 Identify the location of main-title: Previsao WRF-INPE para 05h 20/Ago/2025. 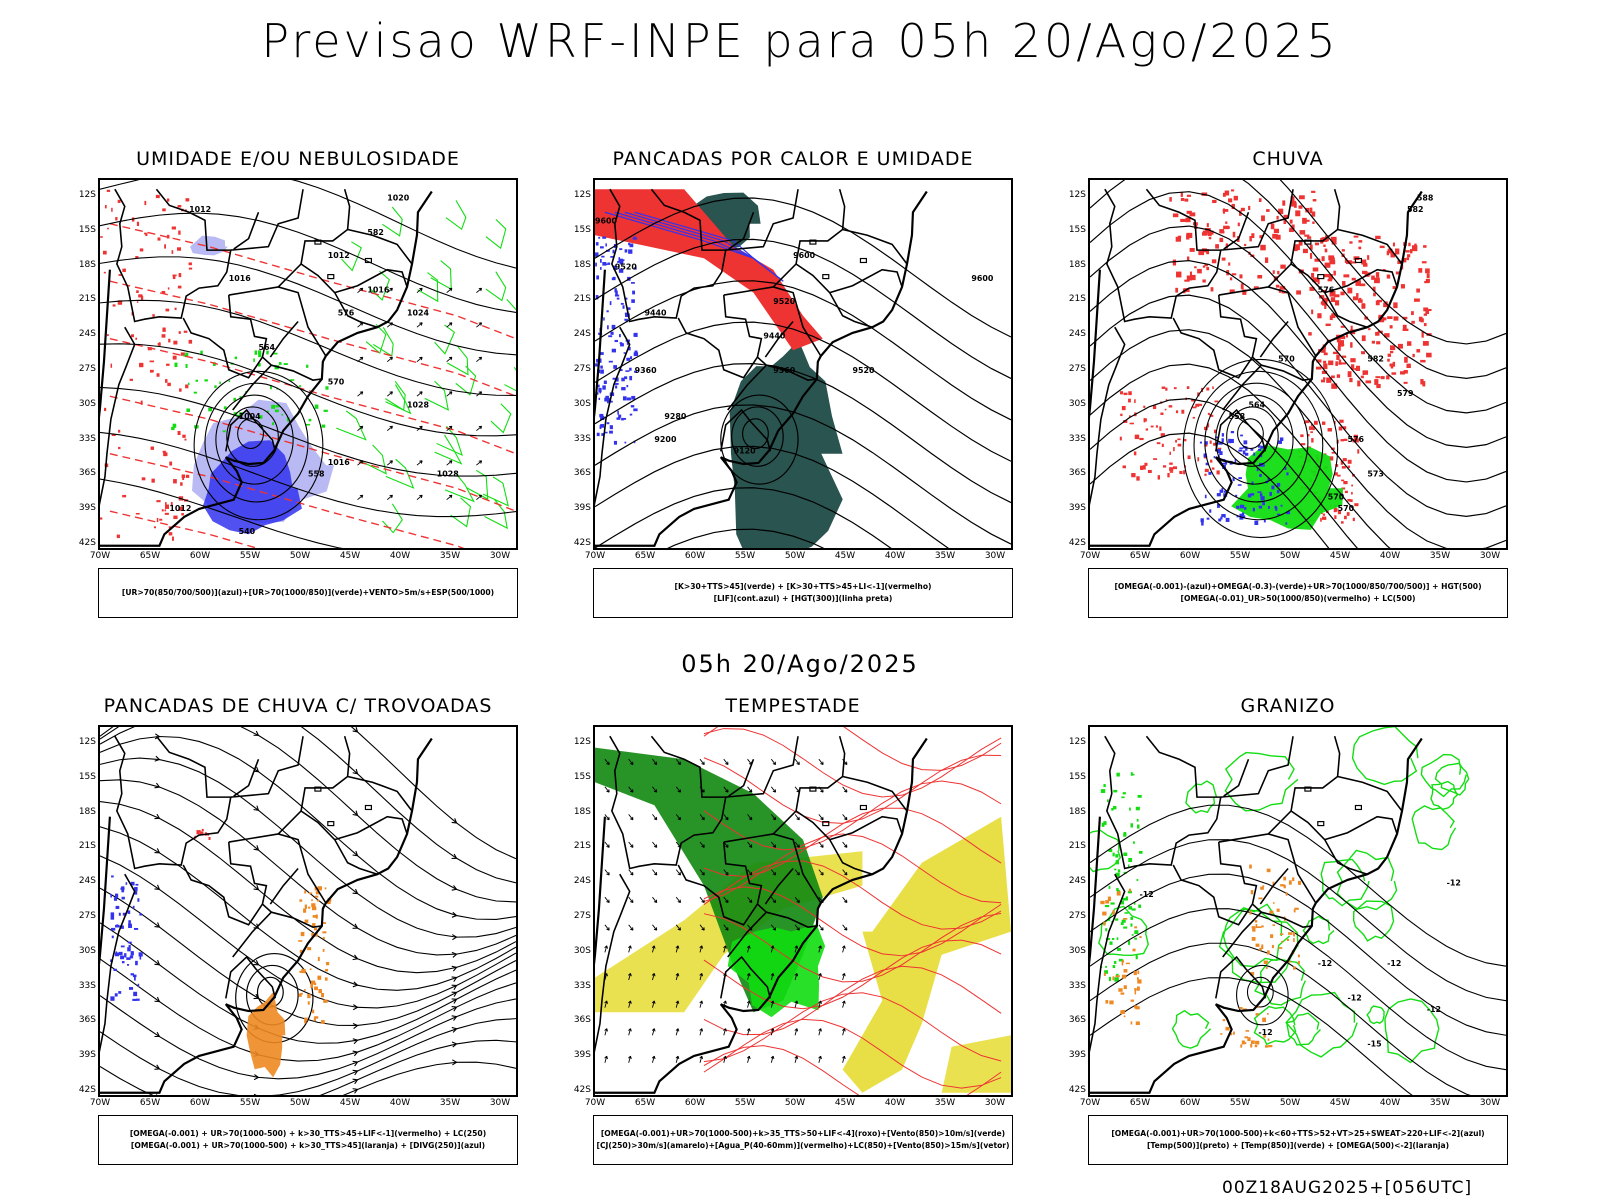
(800, 41).